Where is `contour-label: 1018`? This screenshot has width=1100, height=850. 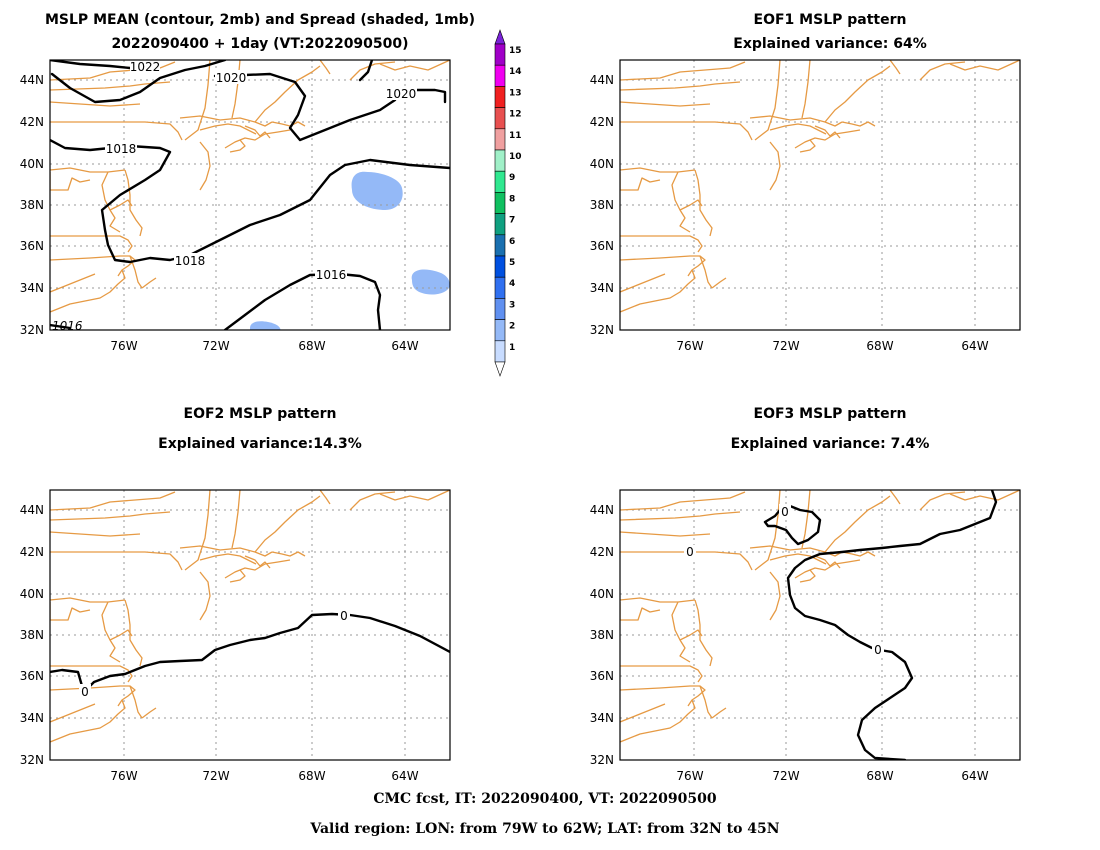
contour-label: 1018 is located at coordinates (121, 149).